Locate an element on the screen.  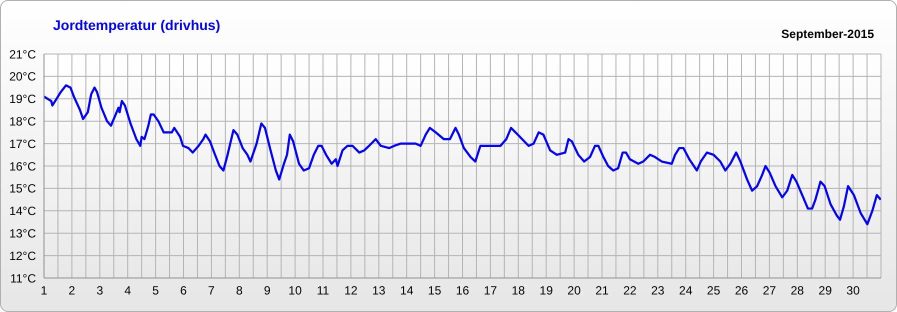
y-tick-label: 13°C is located at coordinates (22, 233).